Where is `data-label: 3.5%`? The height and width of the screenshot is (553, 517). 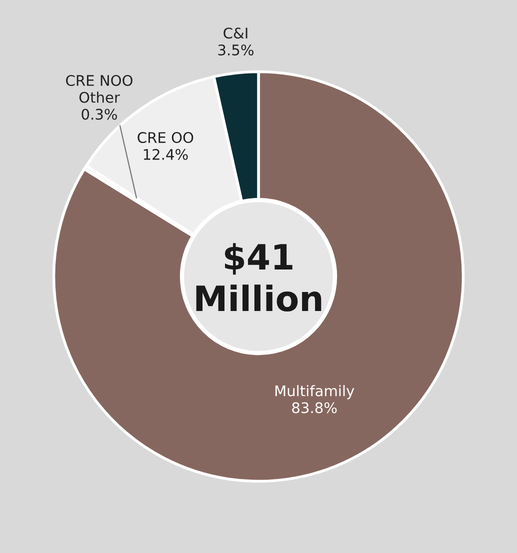
data-label: 3.5% is located at coordinates (236, 50).